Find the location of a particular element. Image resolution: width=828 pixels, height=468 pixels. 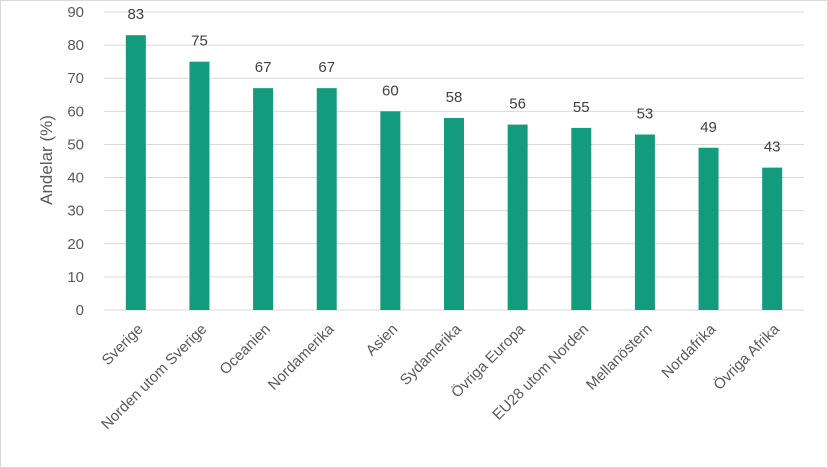

y-tick-label: 60 is located at coordinates (75, 111).